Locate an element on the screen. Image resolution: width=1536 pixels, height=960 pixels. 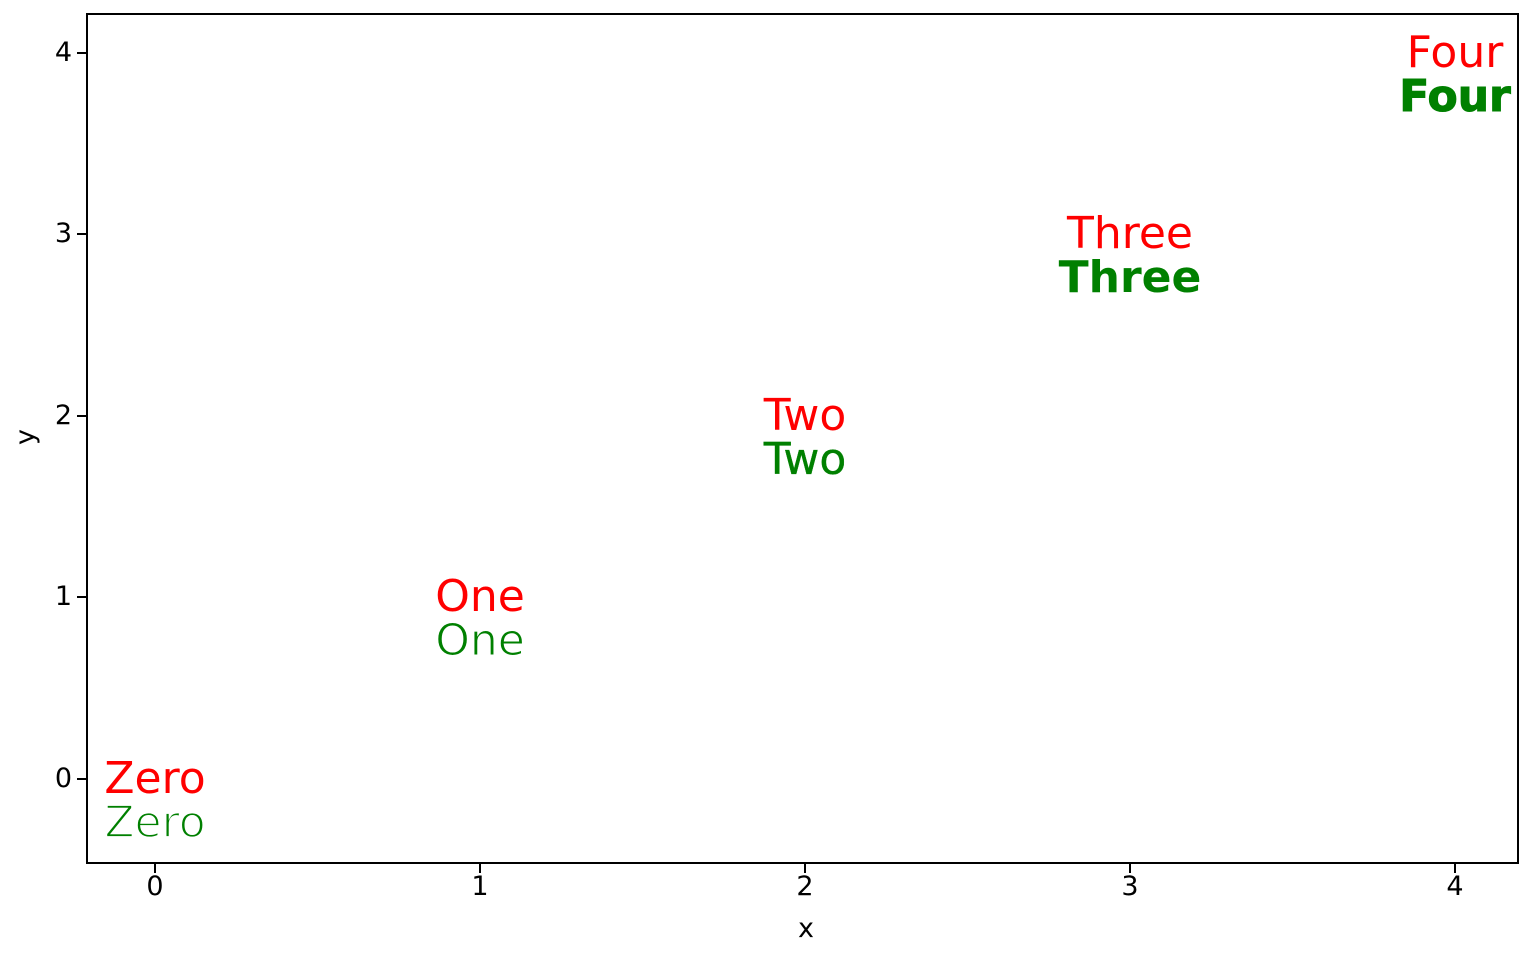
annotation-zero-green-label: Zero is located at coordinates (155, 822).